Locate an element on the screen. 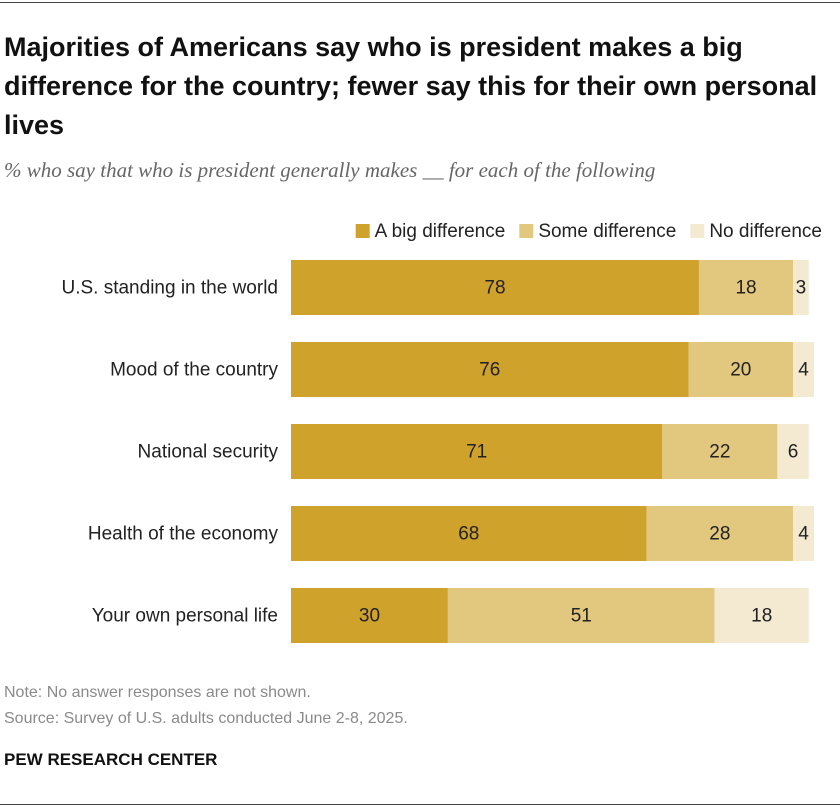  data-label: 20 is located at coordinates (740, 370).